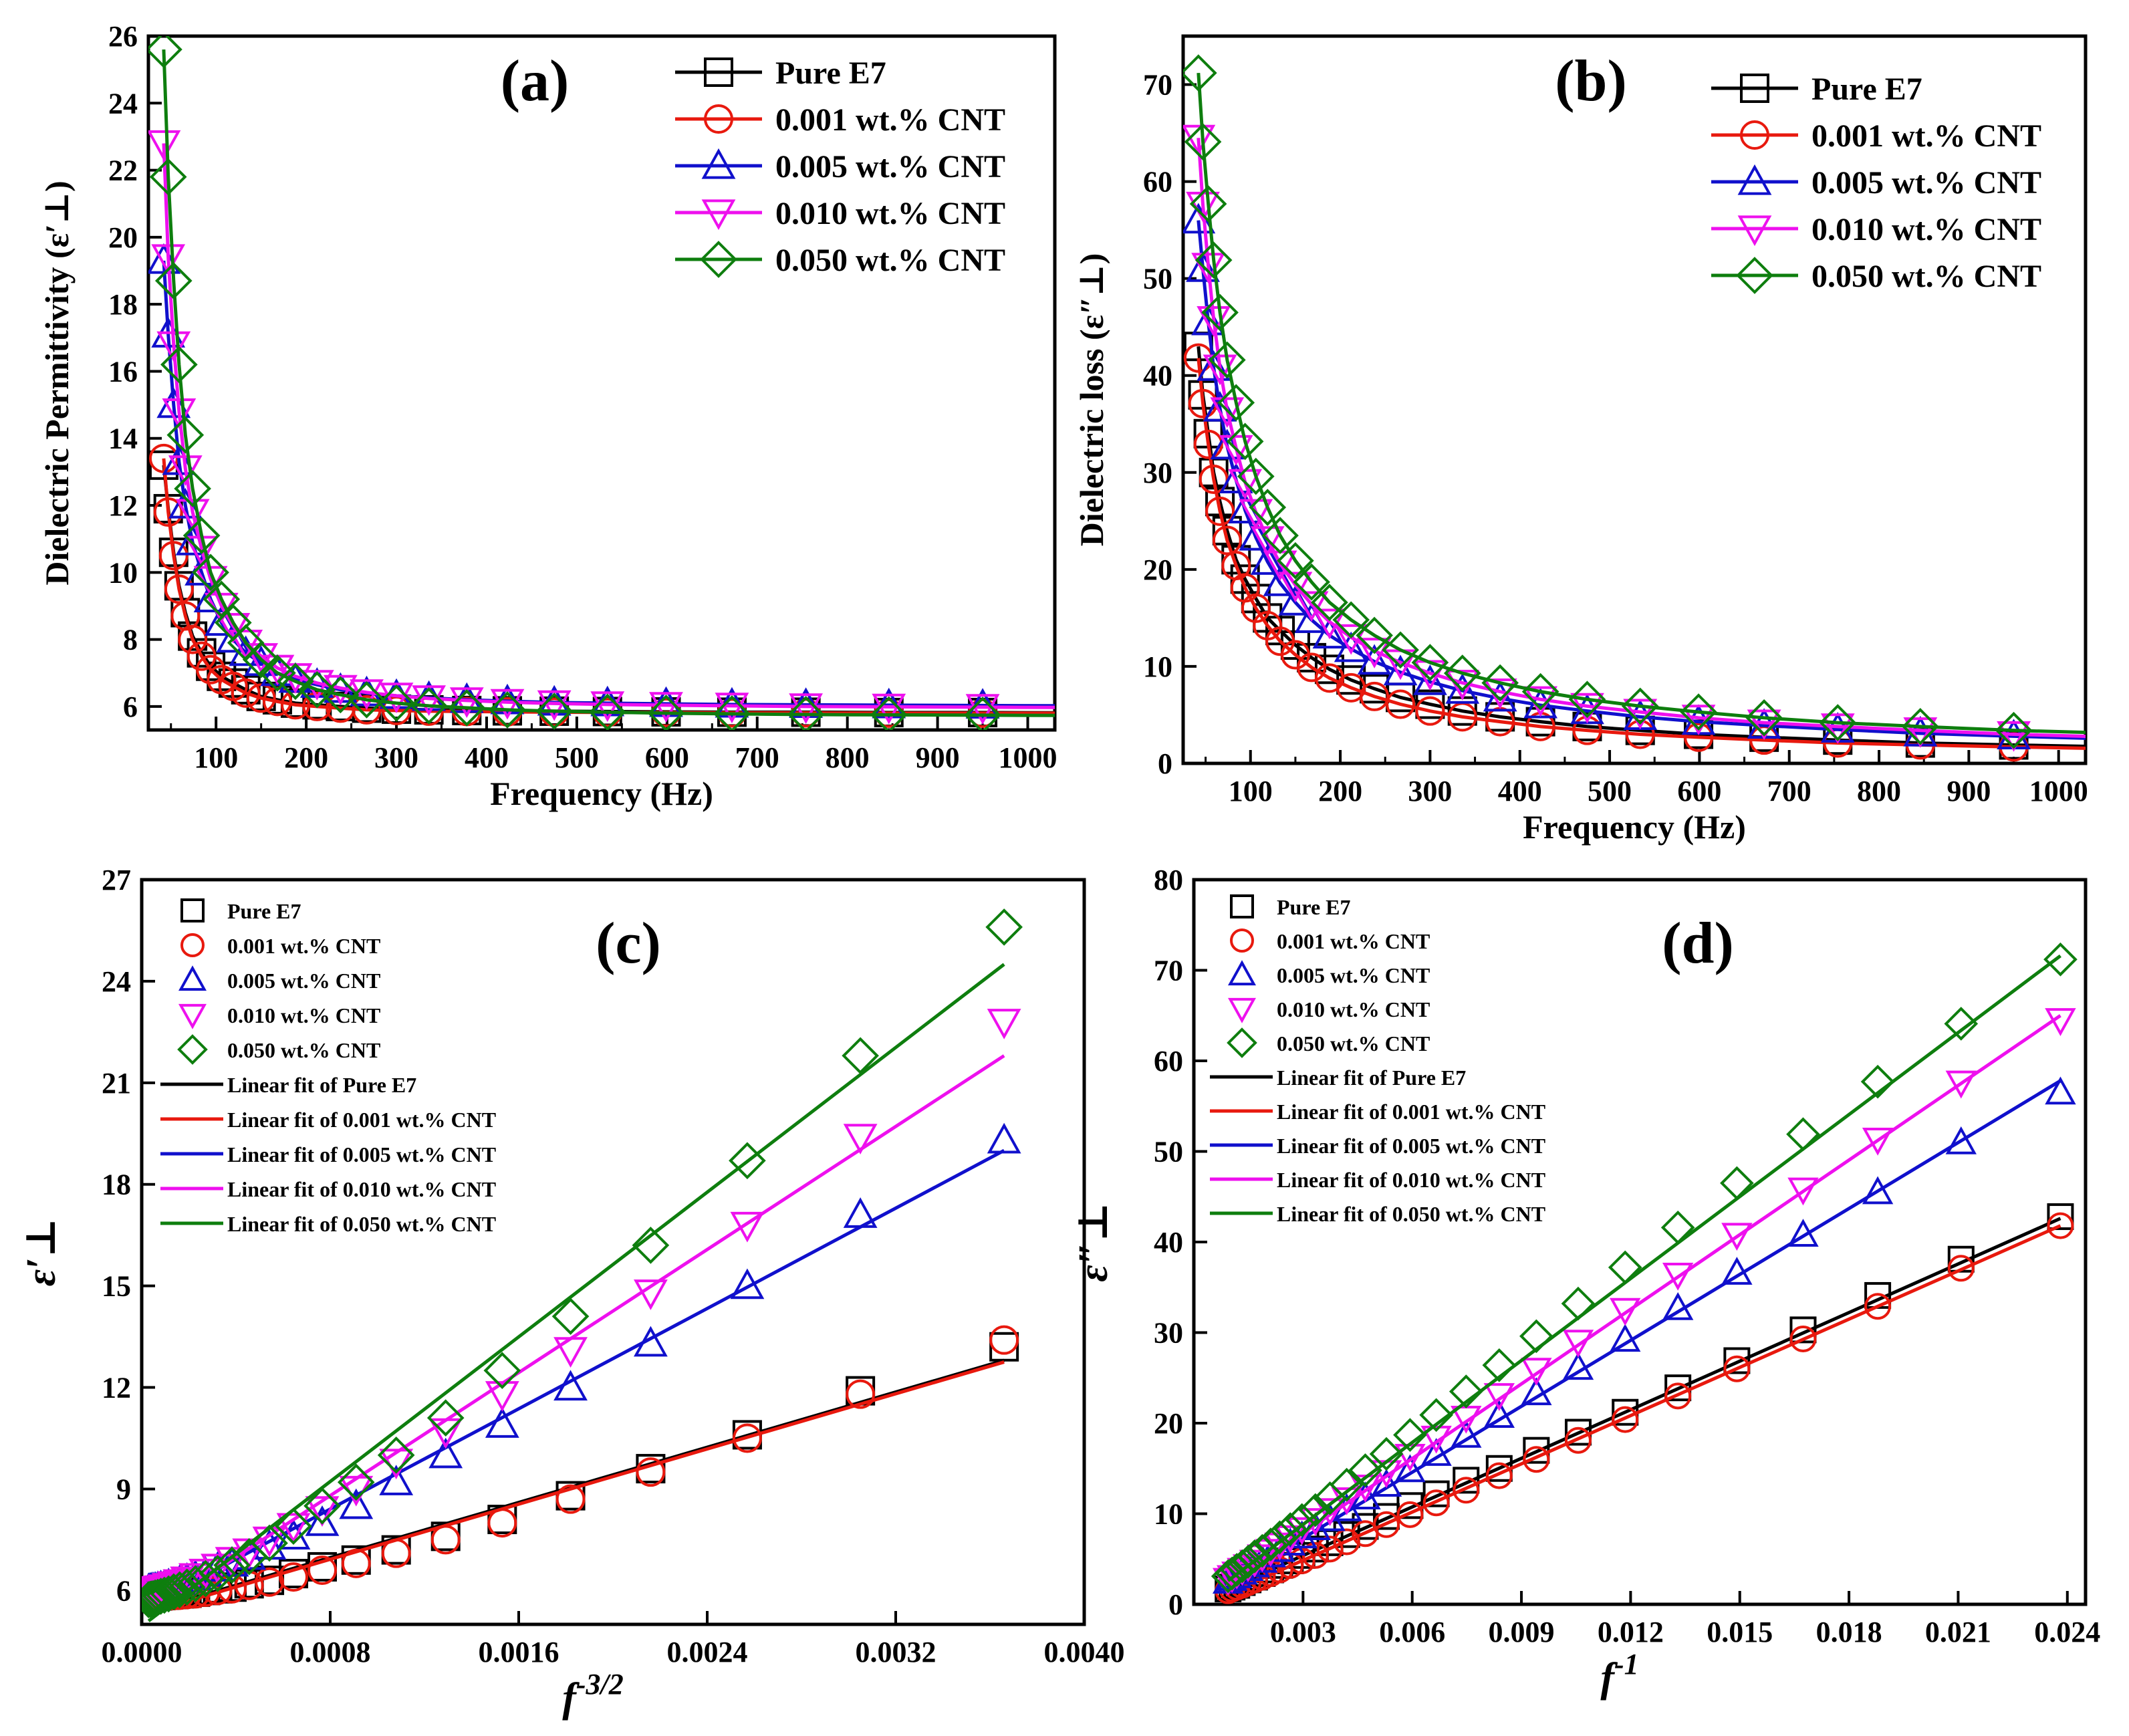 This screenshot has height=1736, width=2129. Describe the element at coordinates (601, 793) in the screenshot. I see `x-axis-title: Frequency (Hz)` at that location.